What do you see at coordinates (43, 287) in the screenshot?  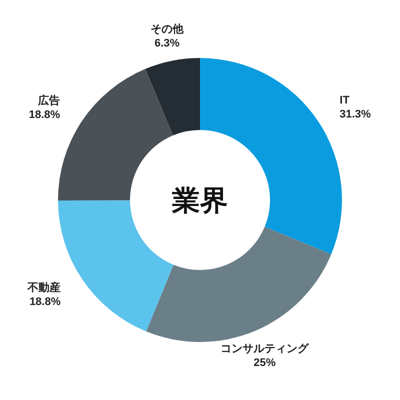 I see `slice-label: 不動産` at bounding box center [43, 287].